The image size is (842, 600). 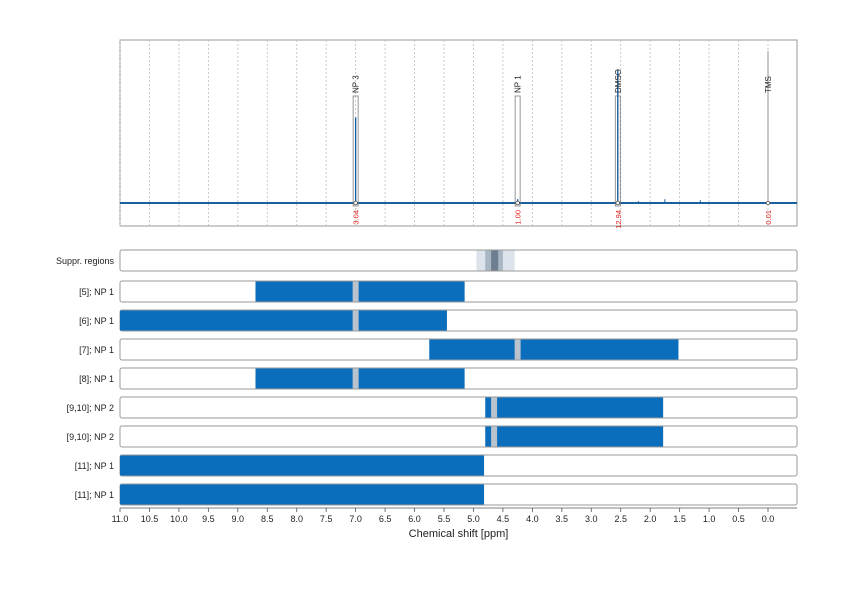 What do you see at coordinates (267, 519) in the screenshot?
I see `x-tick-label: 8.5` at bounding box center [267, 519].